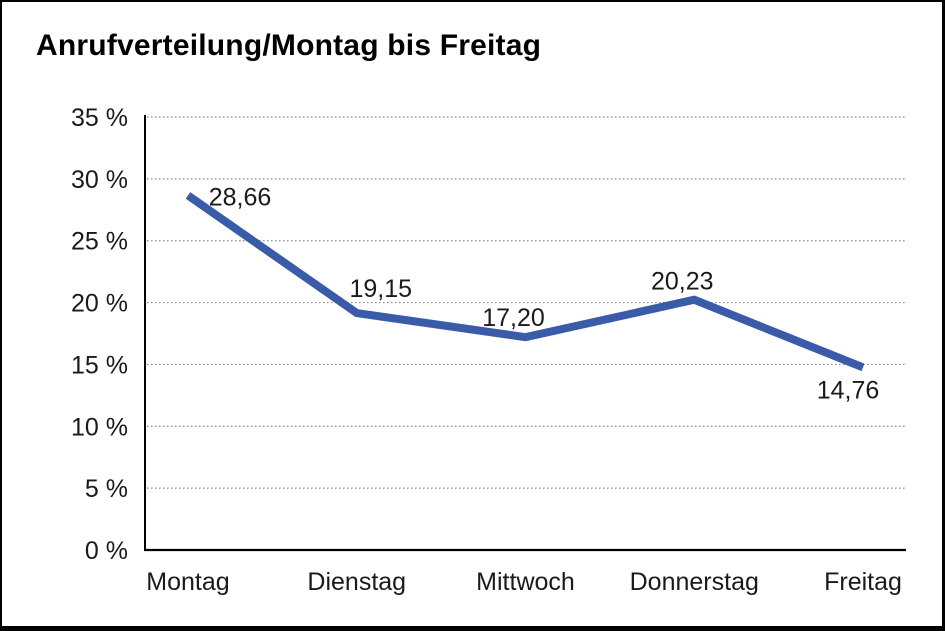 This screenshot has height=631, width=945. I want to click on y-axis-tick-label: 5 %, so click(106, 489).